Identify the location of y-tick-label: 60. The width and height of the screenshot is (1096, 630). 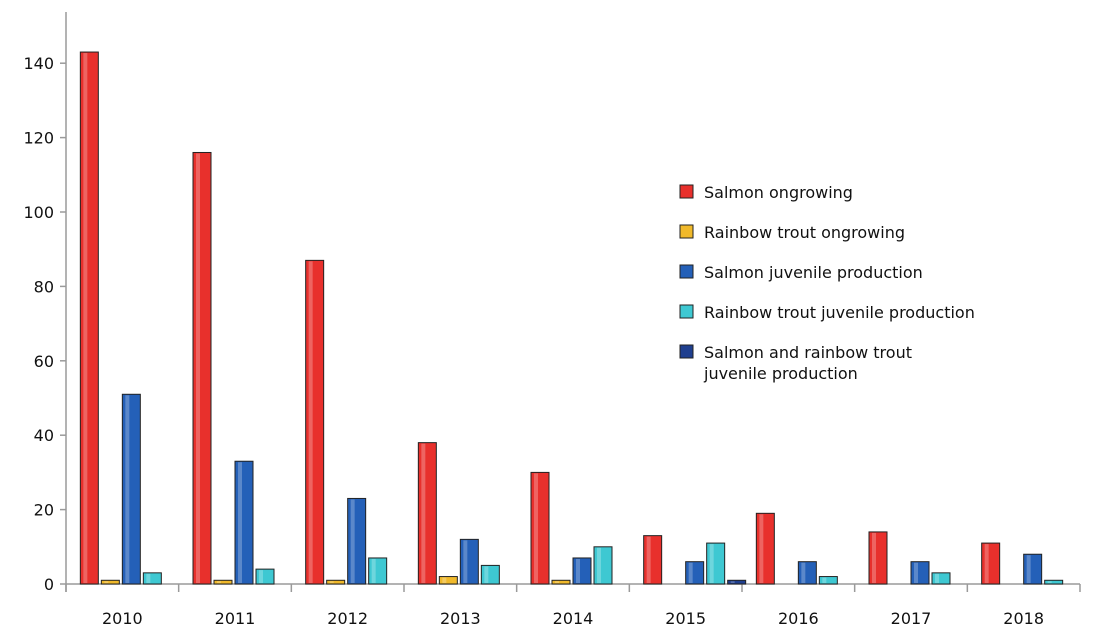
(44, 361).